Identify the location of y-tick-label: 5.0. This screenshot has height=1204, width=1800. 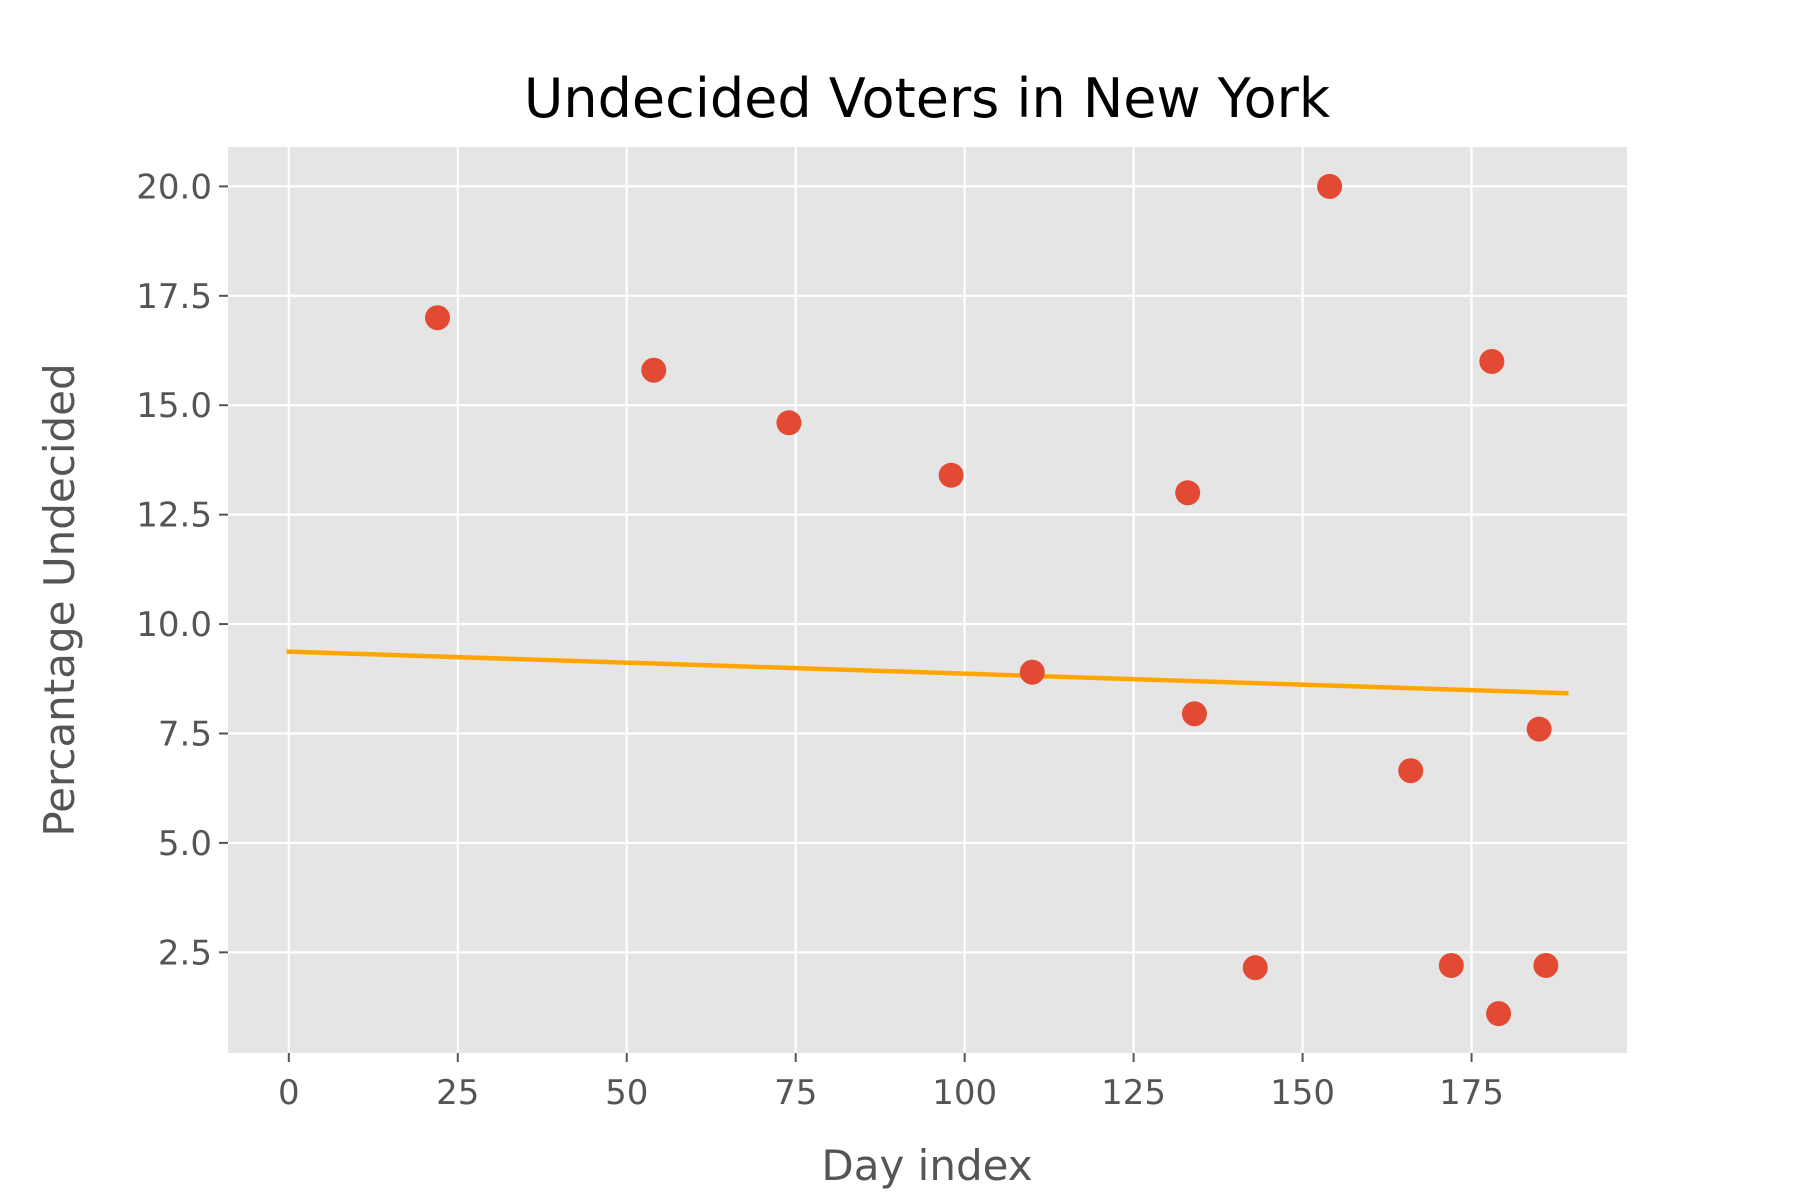
(185, 844).